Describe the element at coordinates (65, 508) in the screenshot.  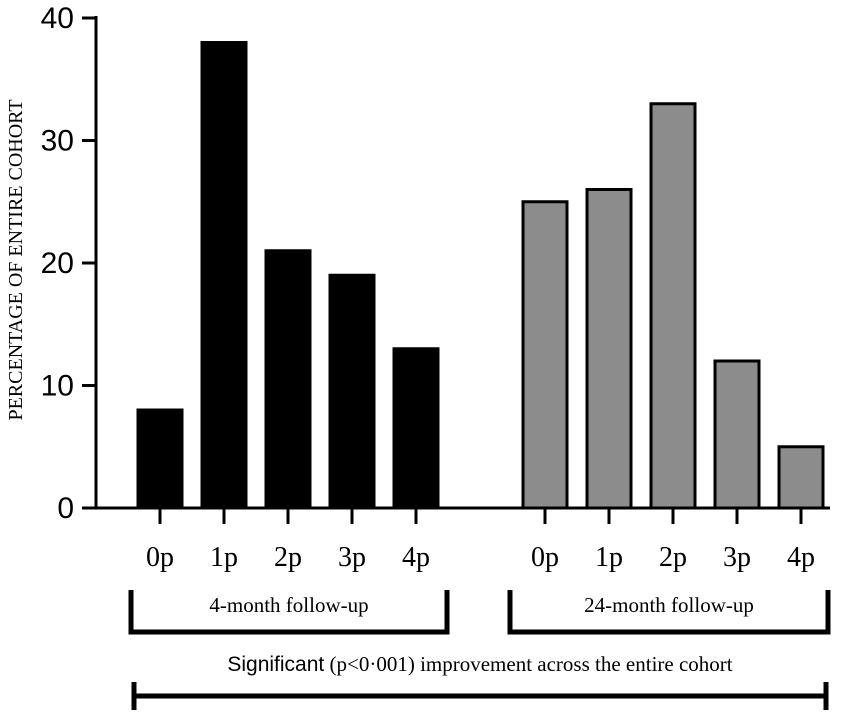
I see `y-tick-label: 0` at that location.